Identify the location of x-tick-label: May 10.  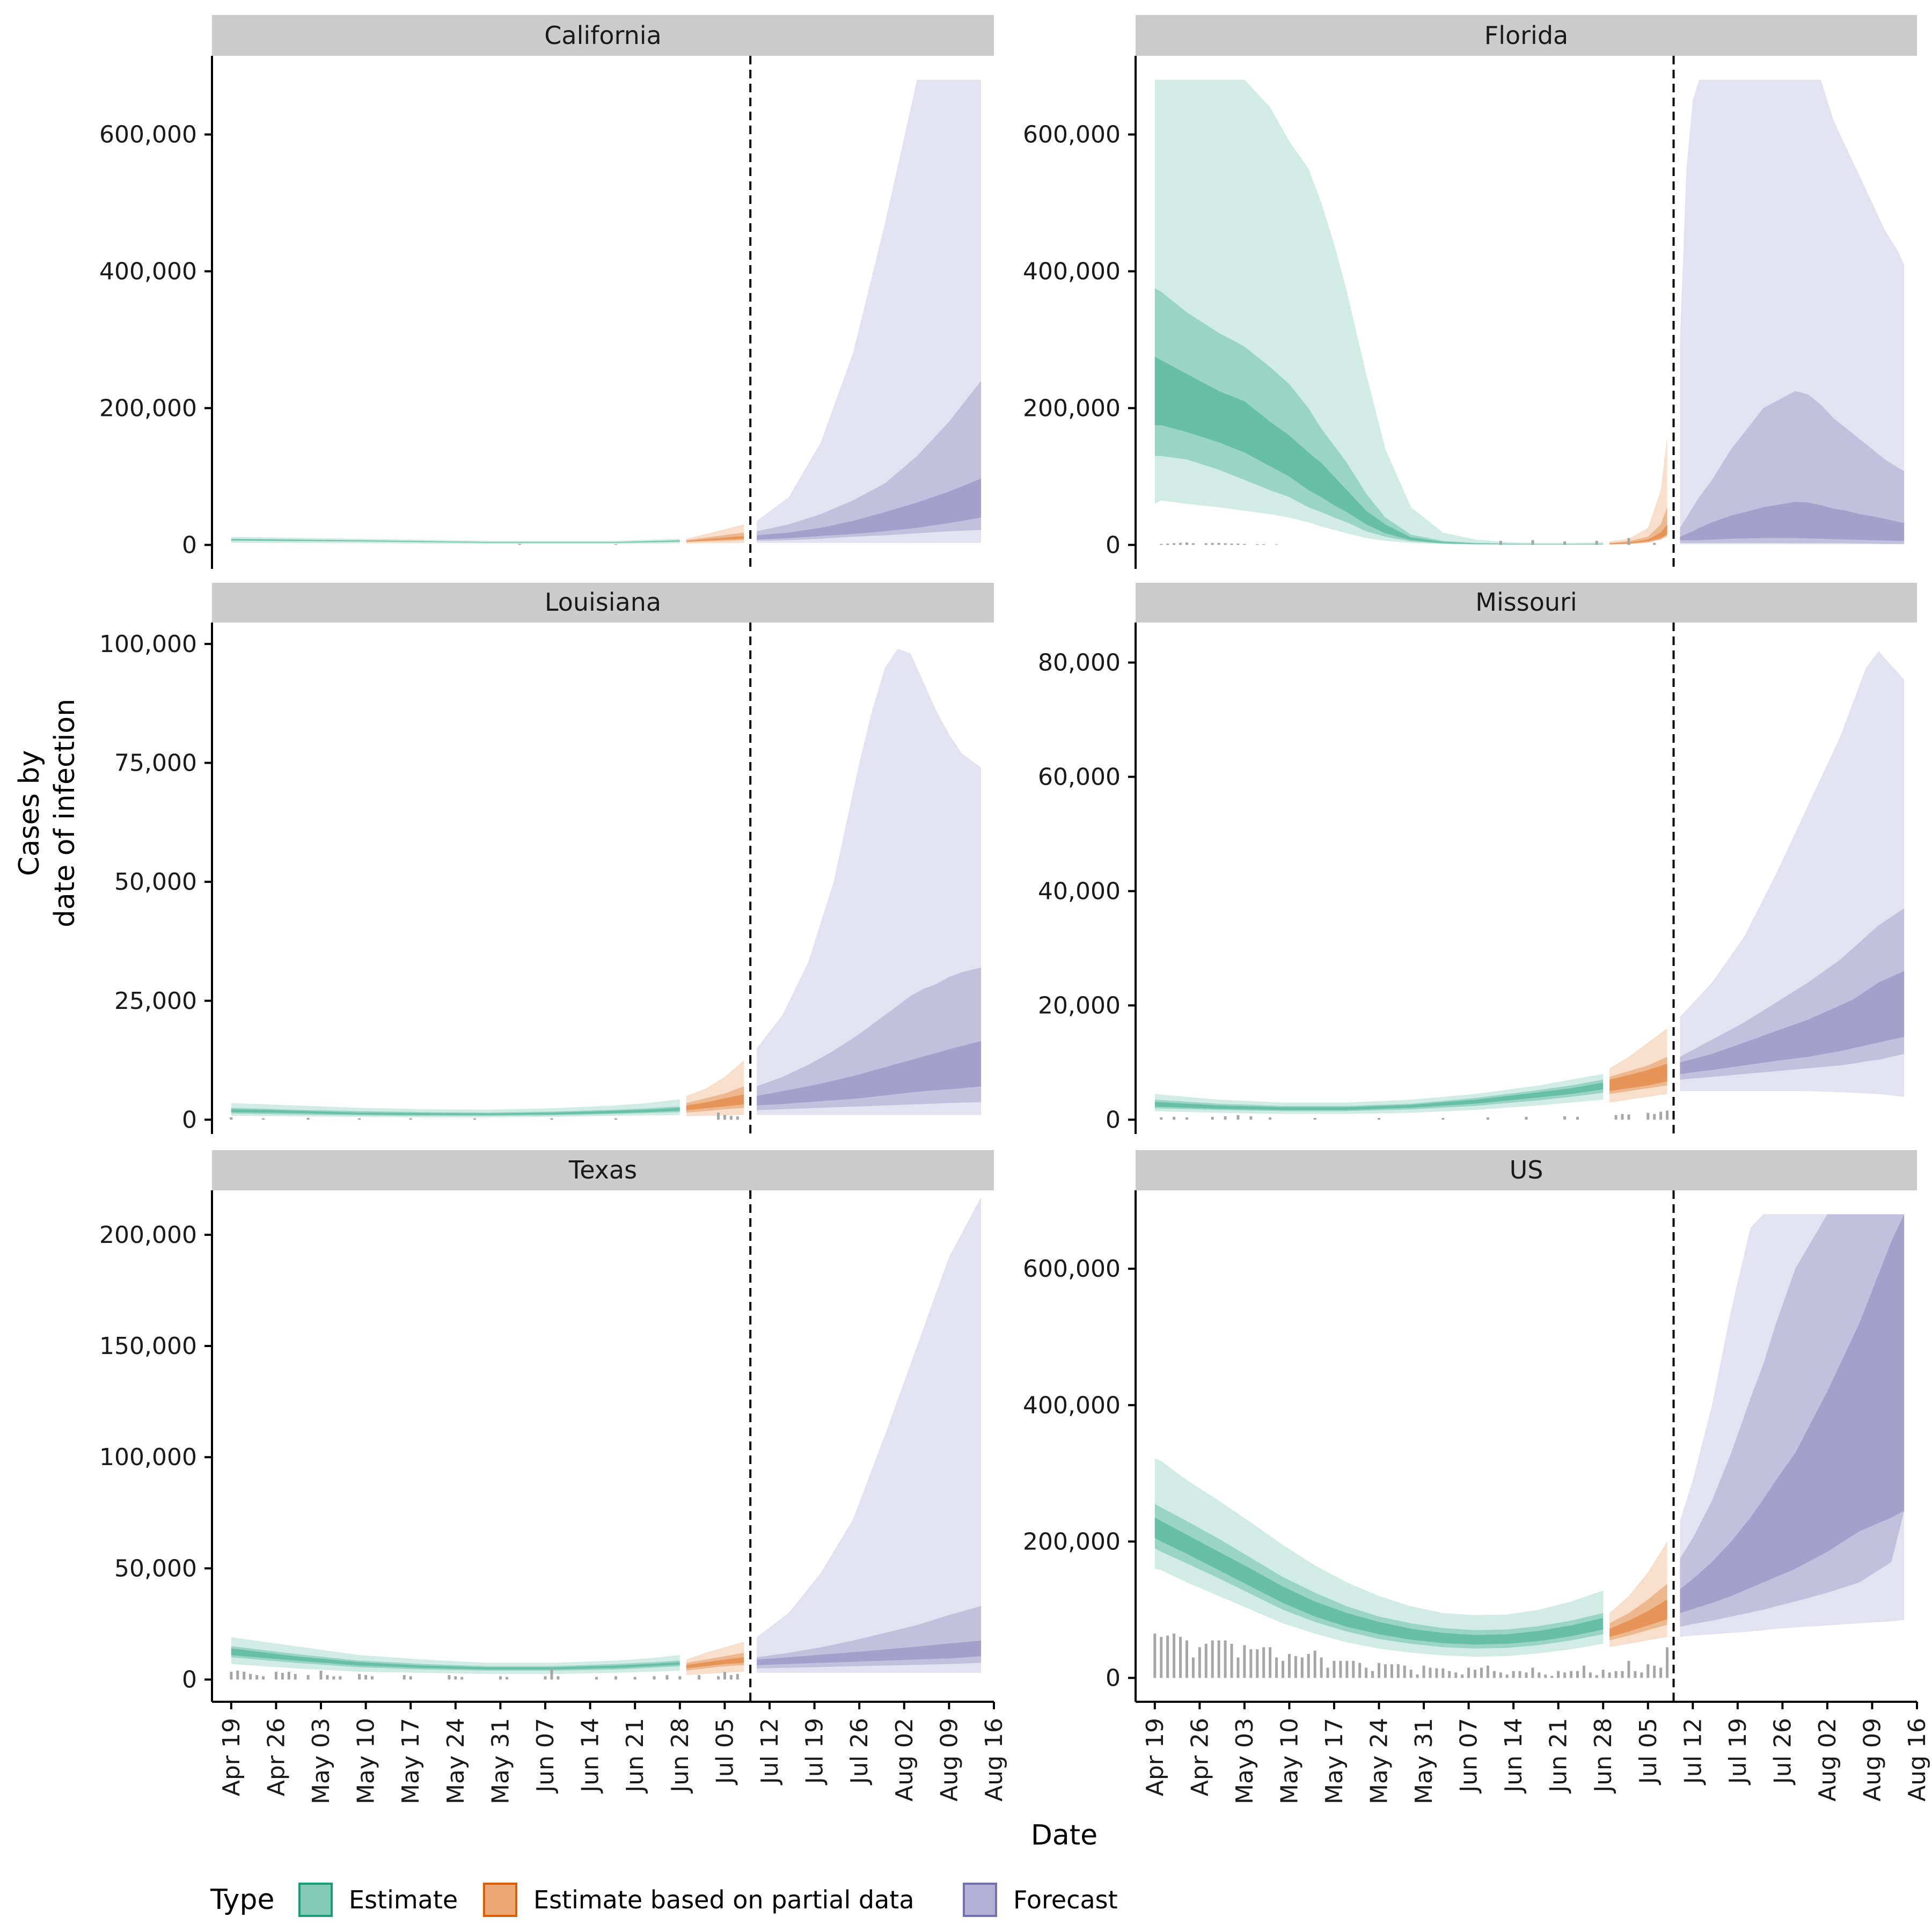
(366, 1761).